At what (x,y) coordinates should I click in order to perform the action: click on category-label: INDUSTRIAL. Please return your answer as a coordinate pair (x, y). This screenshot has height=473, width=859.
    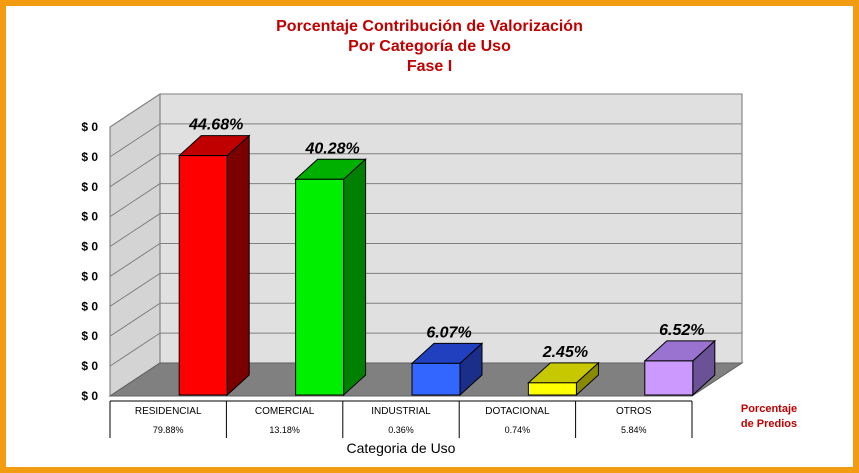
    Looking at the image, I should click on (401, 411).